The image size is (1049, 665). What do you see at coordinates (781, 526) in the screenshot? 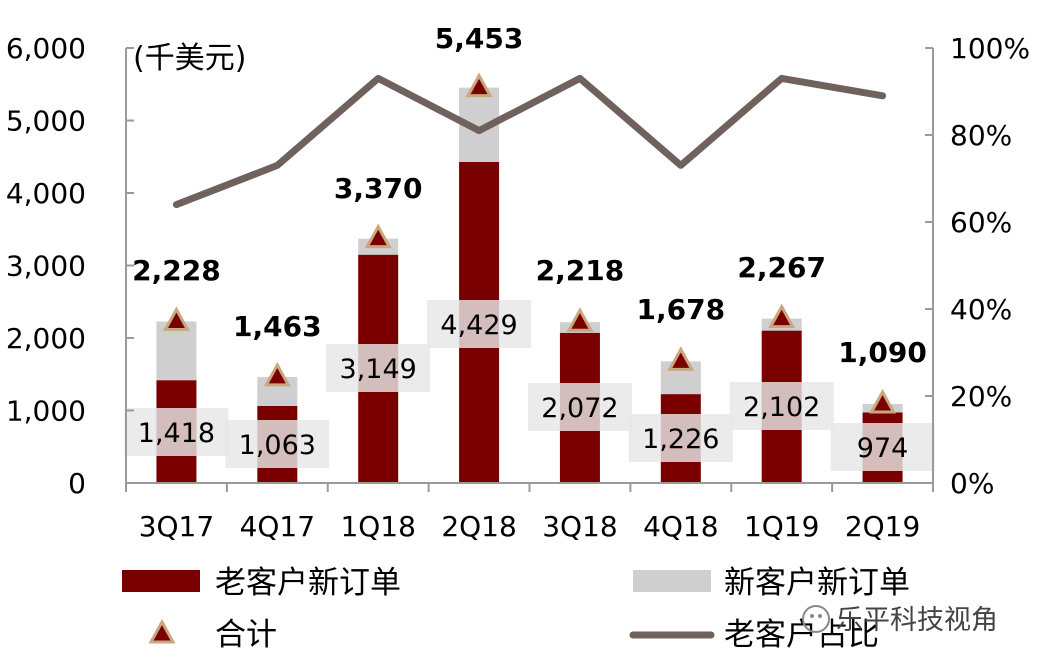
I see `category-label: 1Q19` at bounding box center [781, 526].